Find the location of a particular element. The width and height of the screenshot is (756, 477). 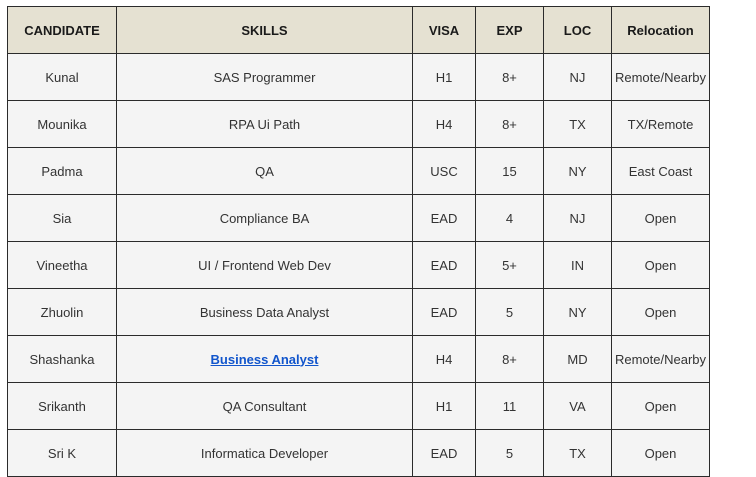

cell-relocation: TX/Remote is located at coordinates (660, 124).